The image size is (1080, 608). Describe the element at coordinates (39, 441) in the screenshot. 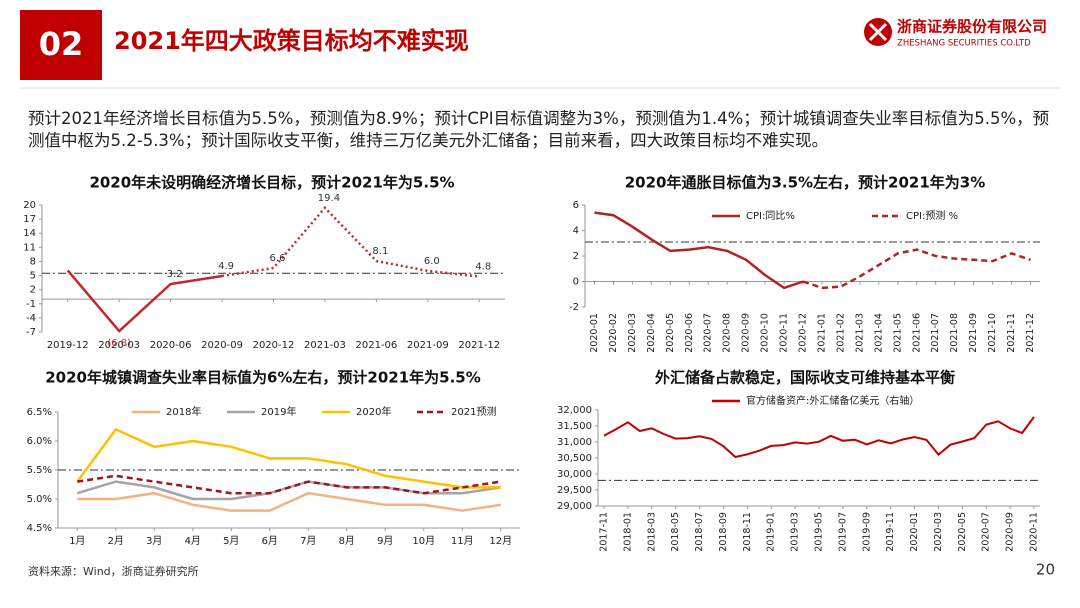

I see `y-tick-label: 6.0%` at that location.